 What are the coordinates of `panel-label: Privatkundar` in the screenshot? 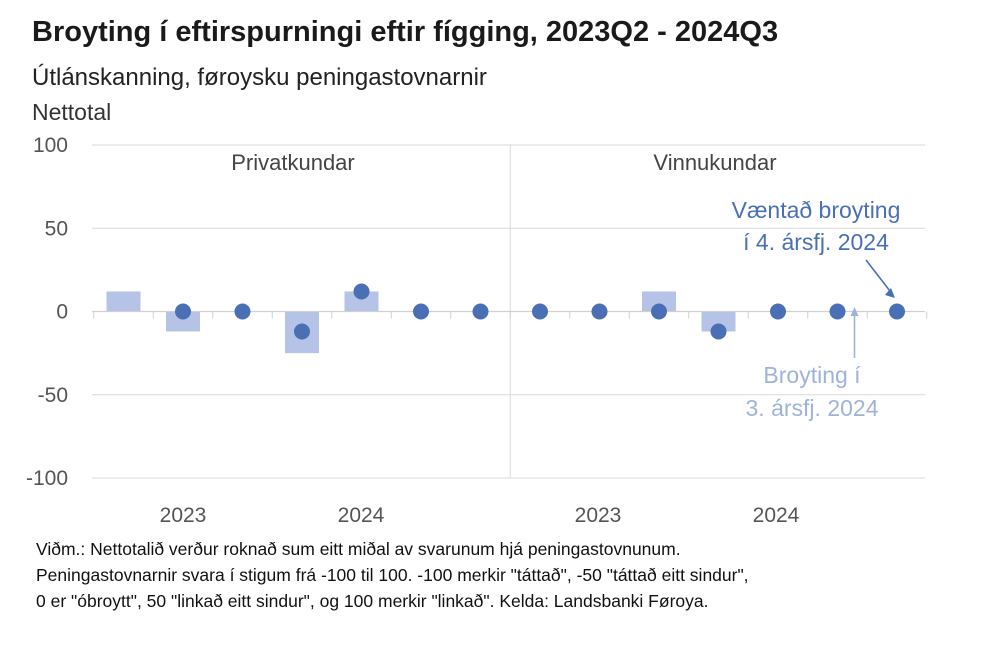 It's located at (293, 162).